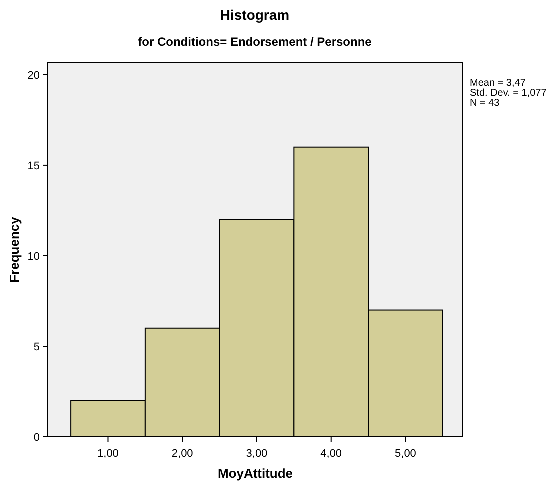  I want to click on text: N = 43, so click(485, 103).